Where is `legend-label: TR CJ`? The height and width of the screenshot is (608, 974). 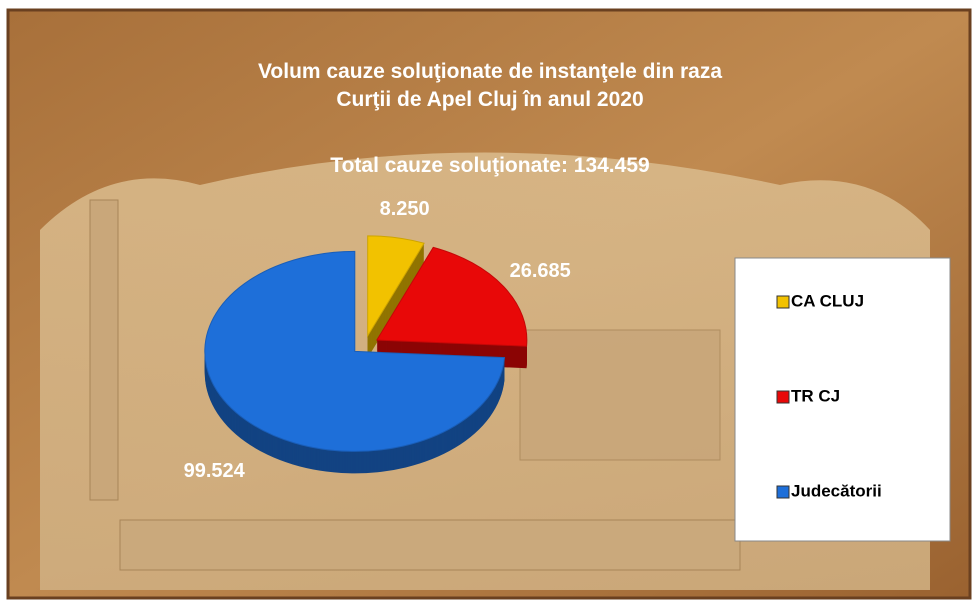
legend-label: TR CJ is located at coordinates (815, 395).